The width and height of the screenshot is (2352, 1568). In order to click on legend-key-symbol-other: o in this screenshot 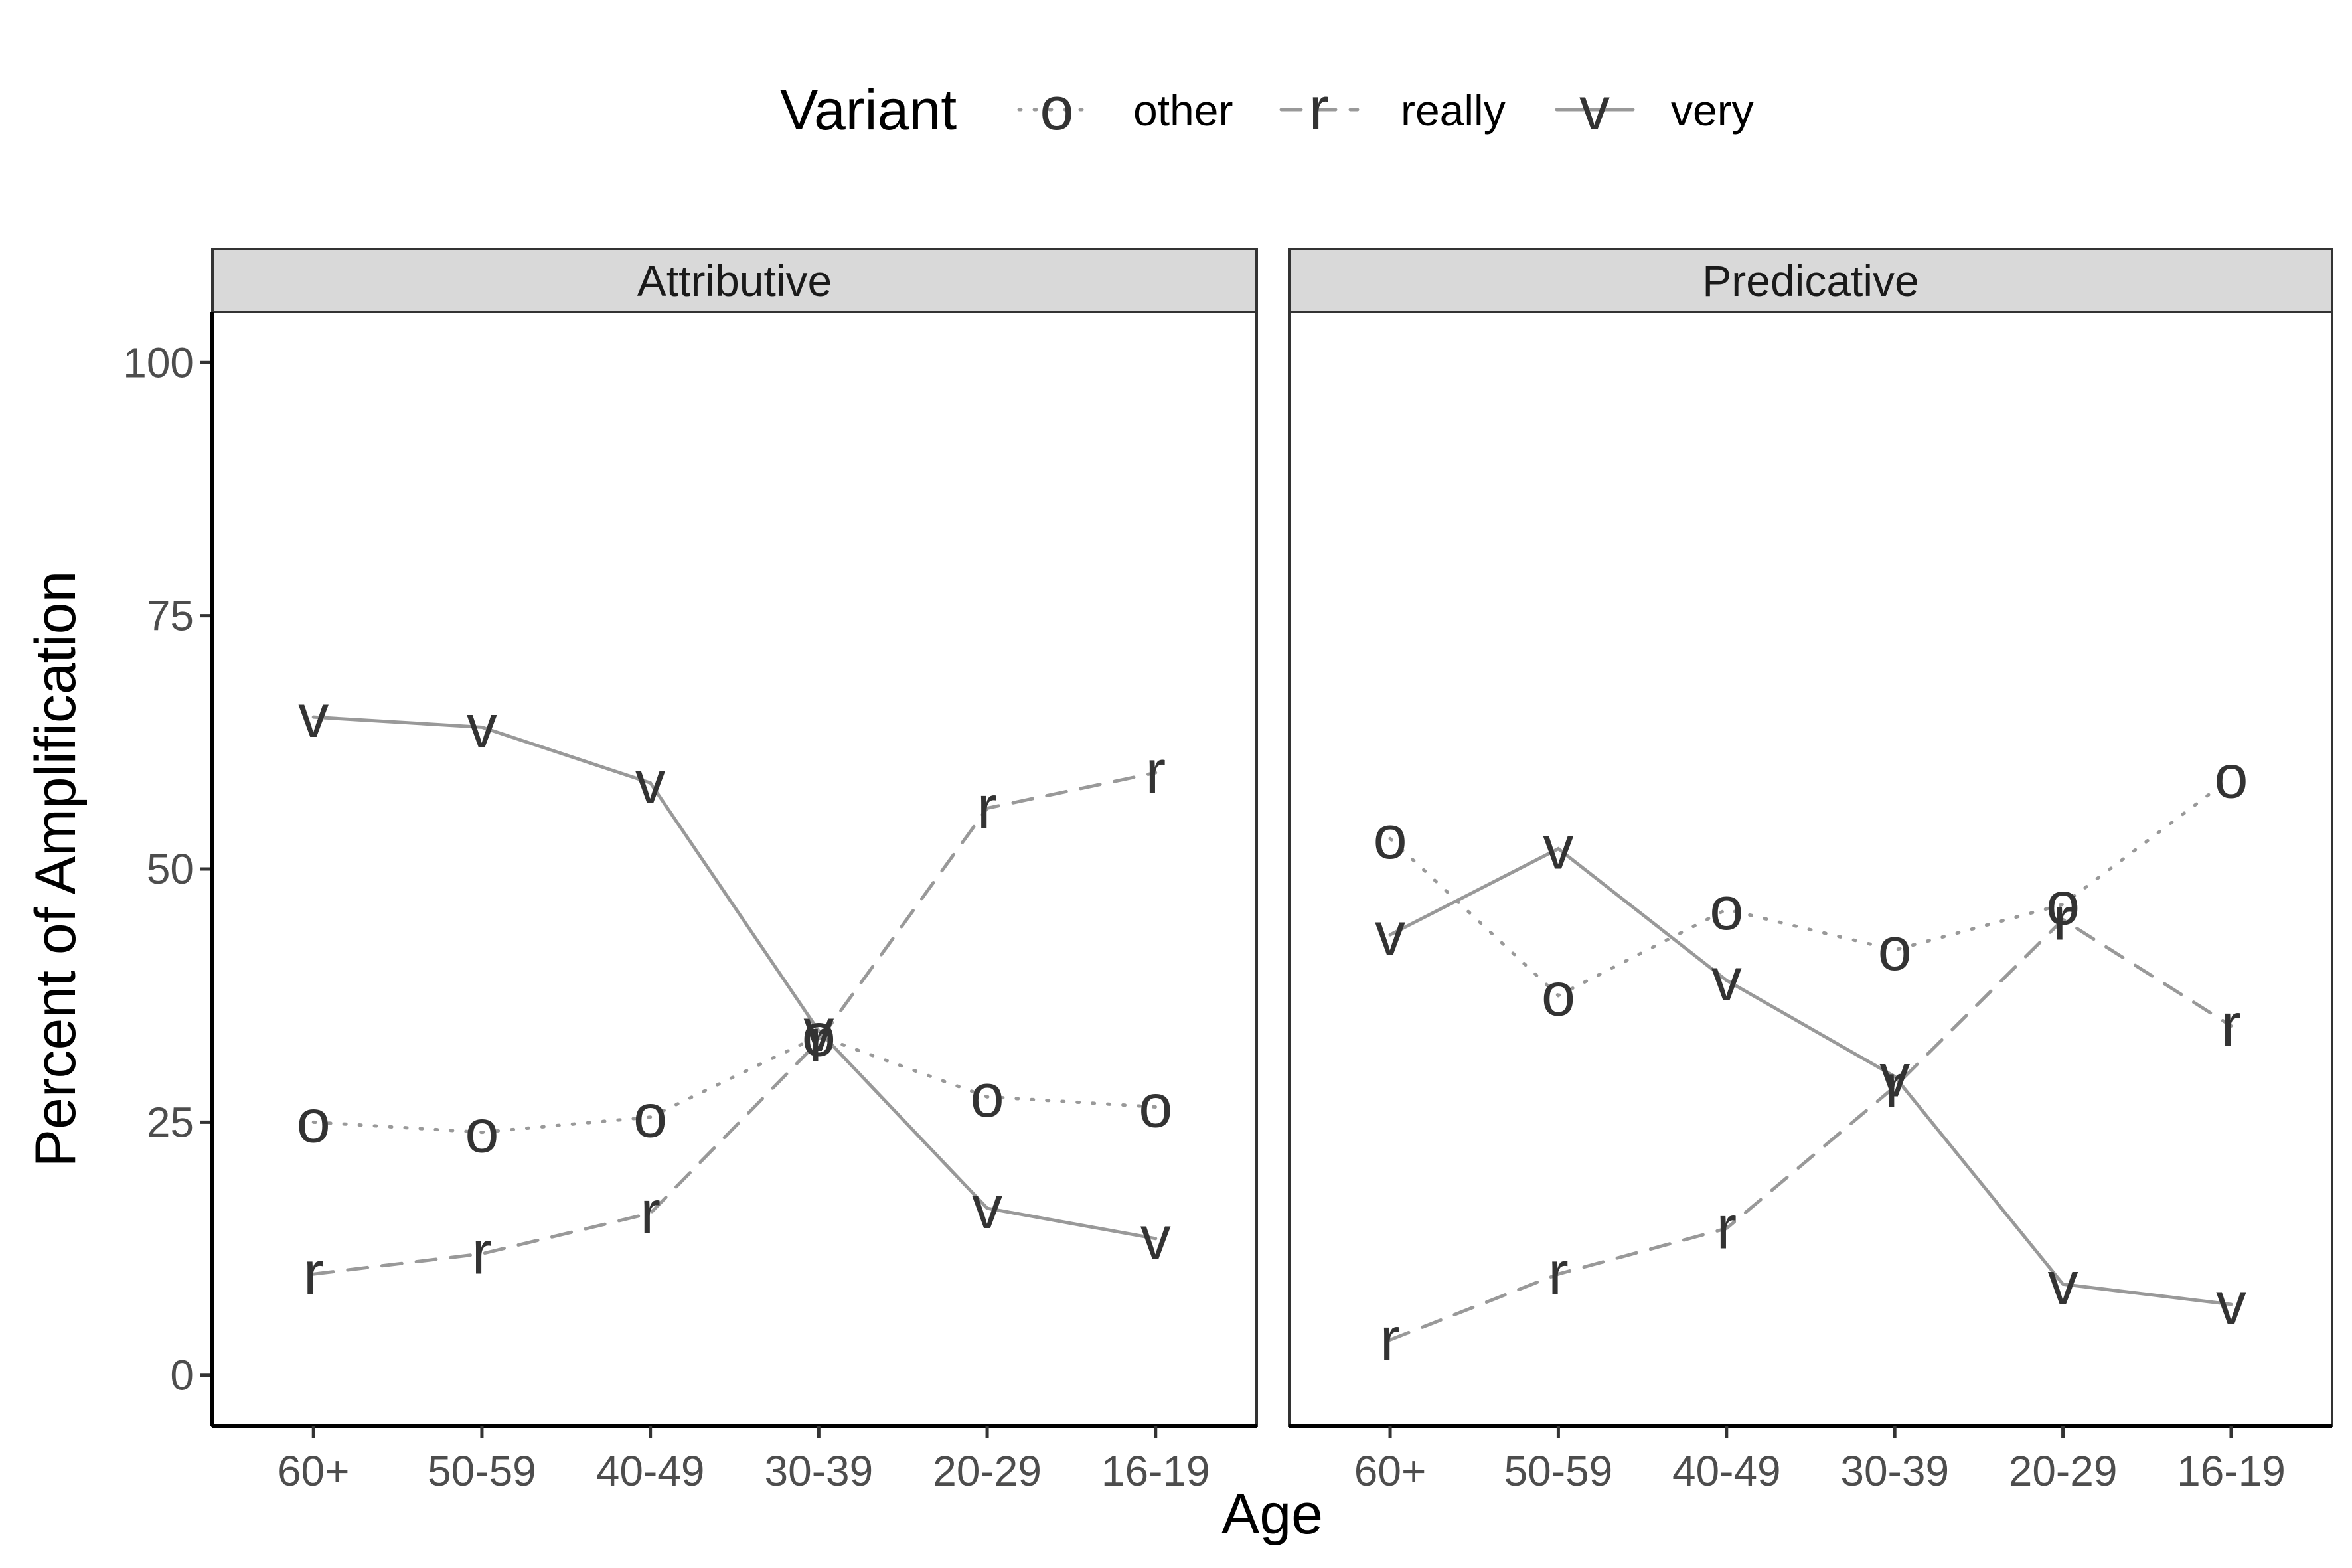, I will do `click(1057, 109)`.